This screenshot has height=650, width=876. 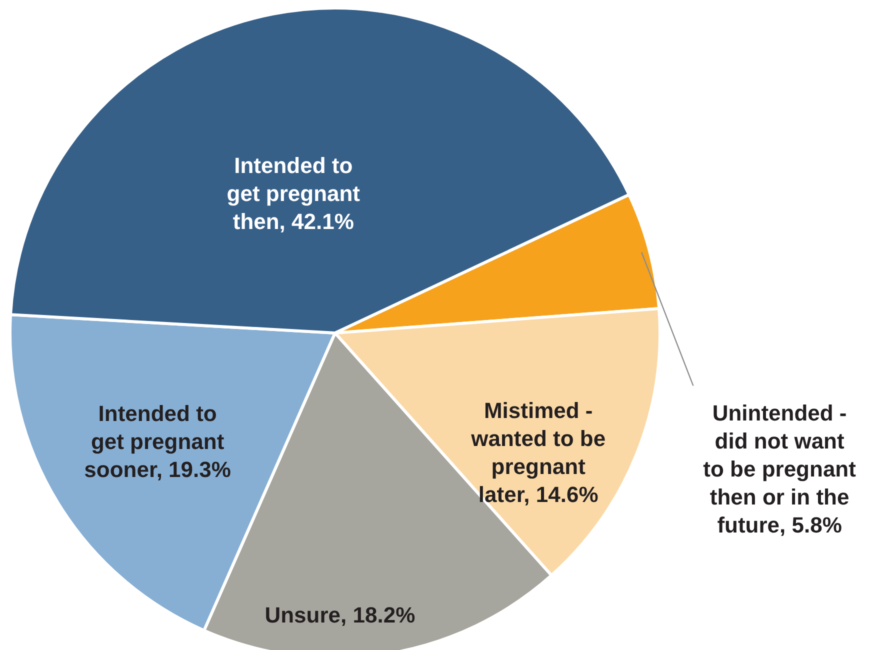 I want to click on slice-label: Intended to get pregnant sooner, 19.3%, so click(x=157, y=441).